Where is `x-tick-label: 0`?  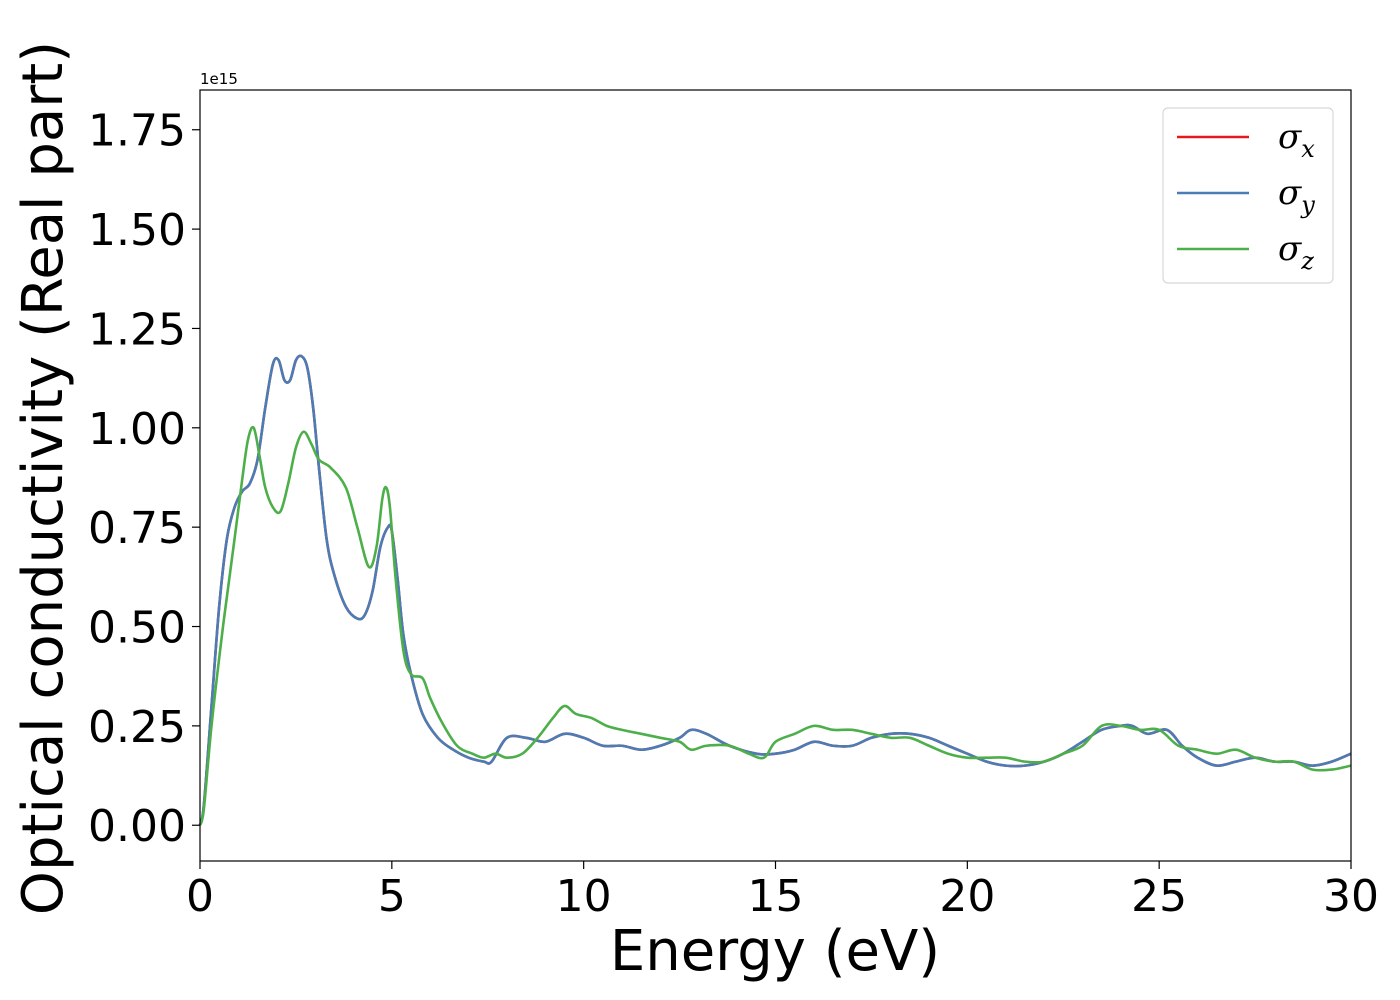 x-tick-label: 0 is located at coordinates (200, 896).